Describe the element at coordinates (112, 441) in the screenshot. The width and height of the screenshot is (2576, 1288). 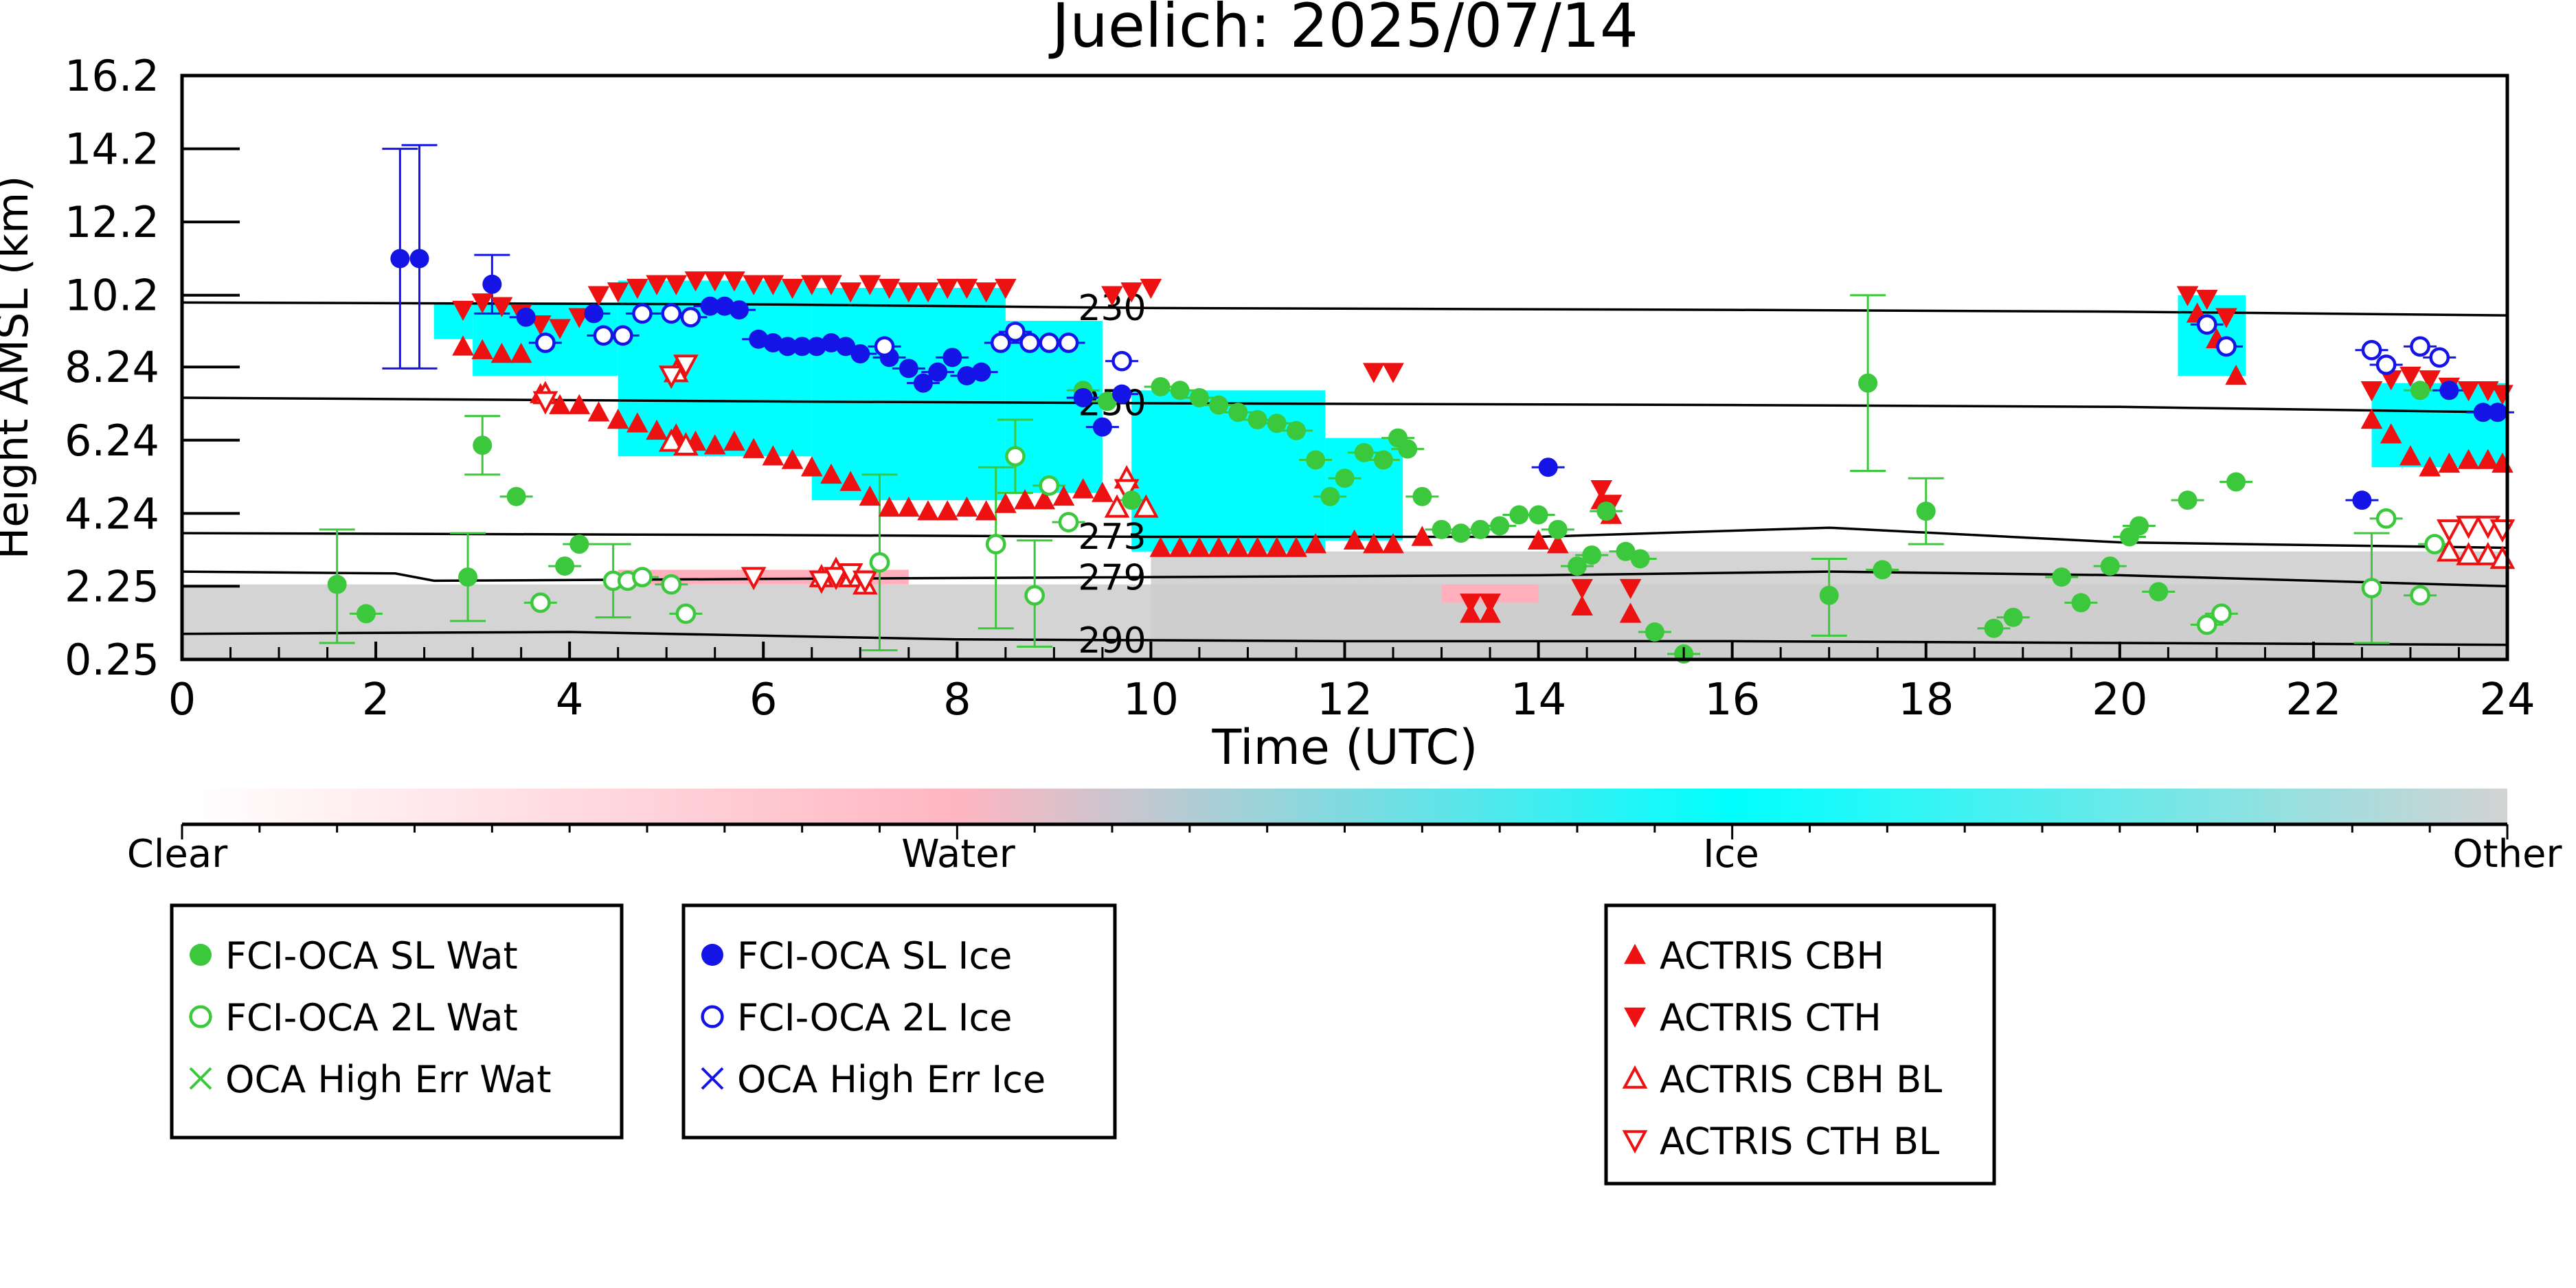
I see `y-tick-label: 6.24` at that location.